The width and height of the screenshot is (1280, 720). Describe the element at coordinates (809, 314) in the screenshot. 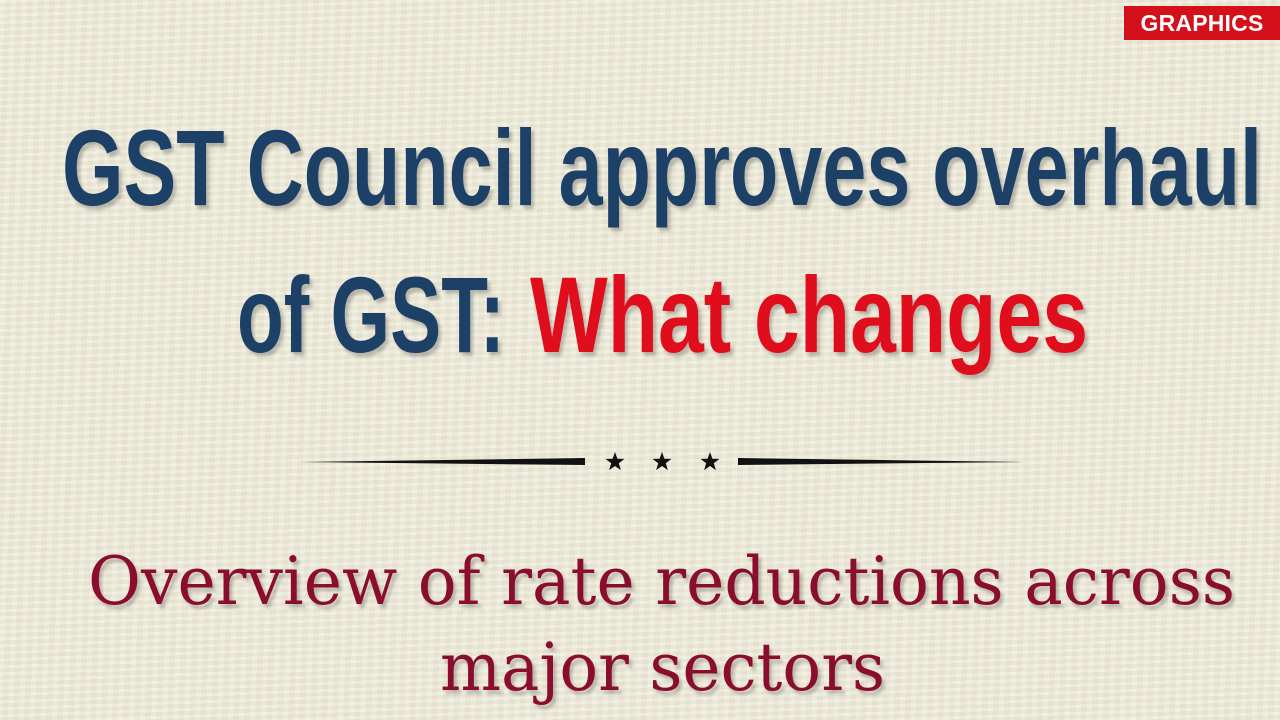

I see `headline-highlight: What changes` at that location.